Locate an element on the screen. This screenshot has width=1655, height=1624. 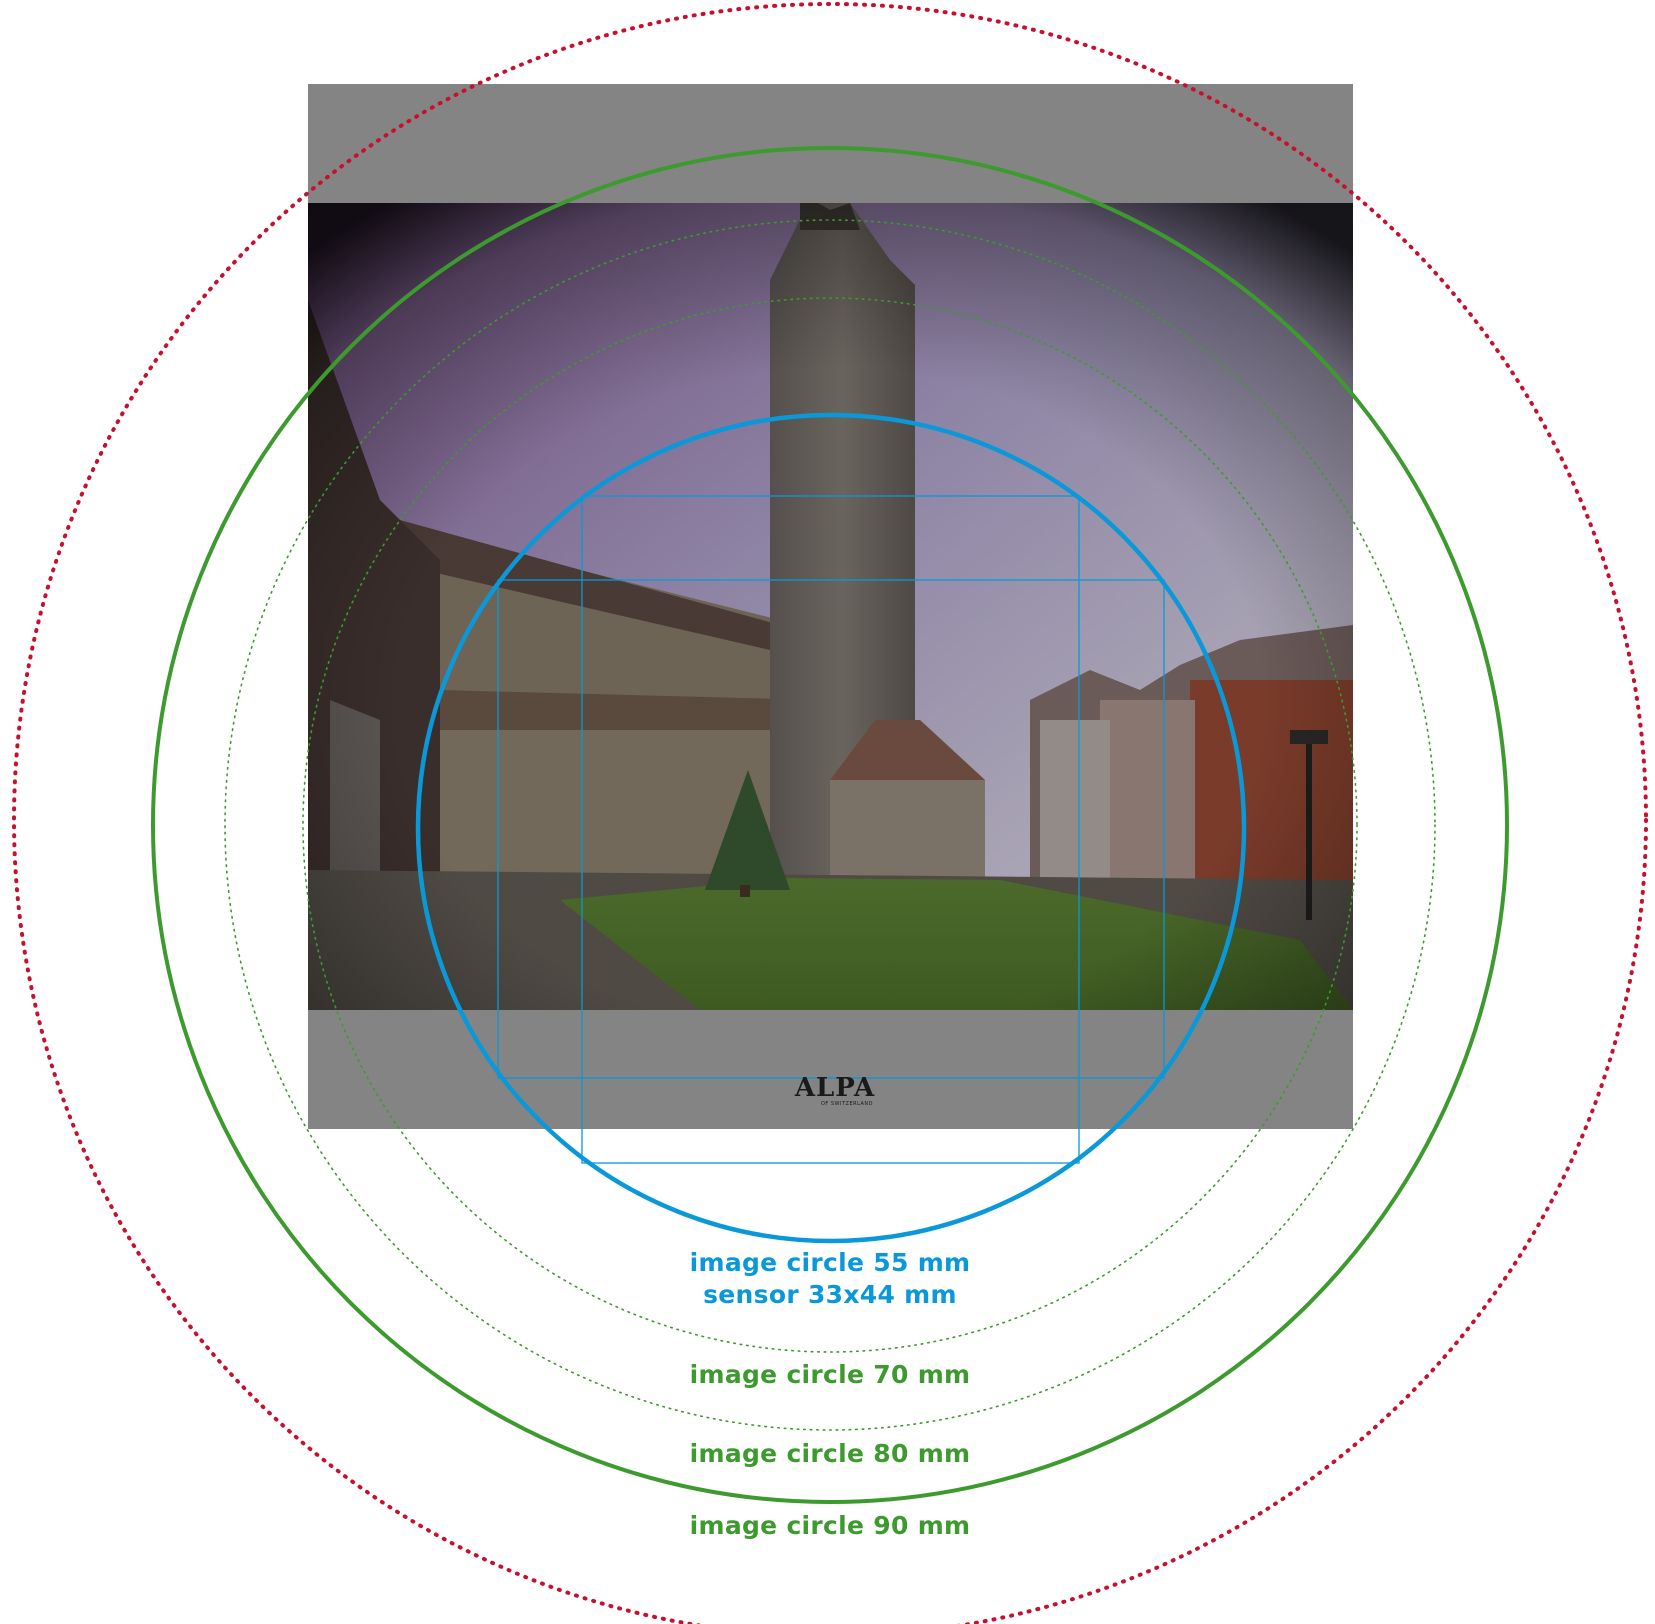
label-sensor-size: sensor 33x44 mm is located at coordinates (830, 1294).